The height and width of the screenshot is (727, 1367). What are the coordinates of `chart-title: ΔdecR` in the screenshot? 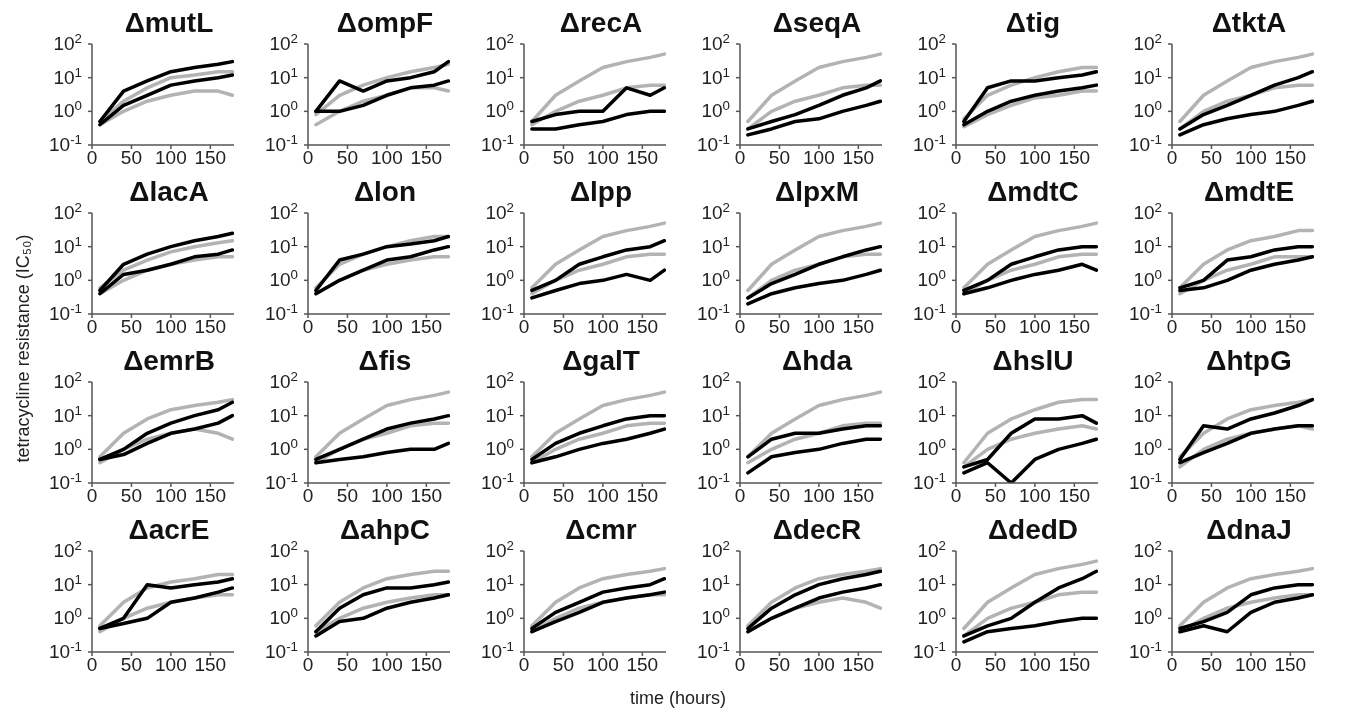 It's located at (817, 529).